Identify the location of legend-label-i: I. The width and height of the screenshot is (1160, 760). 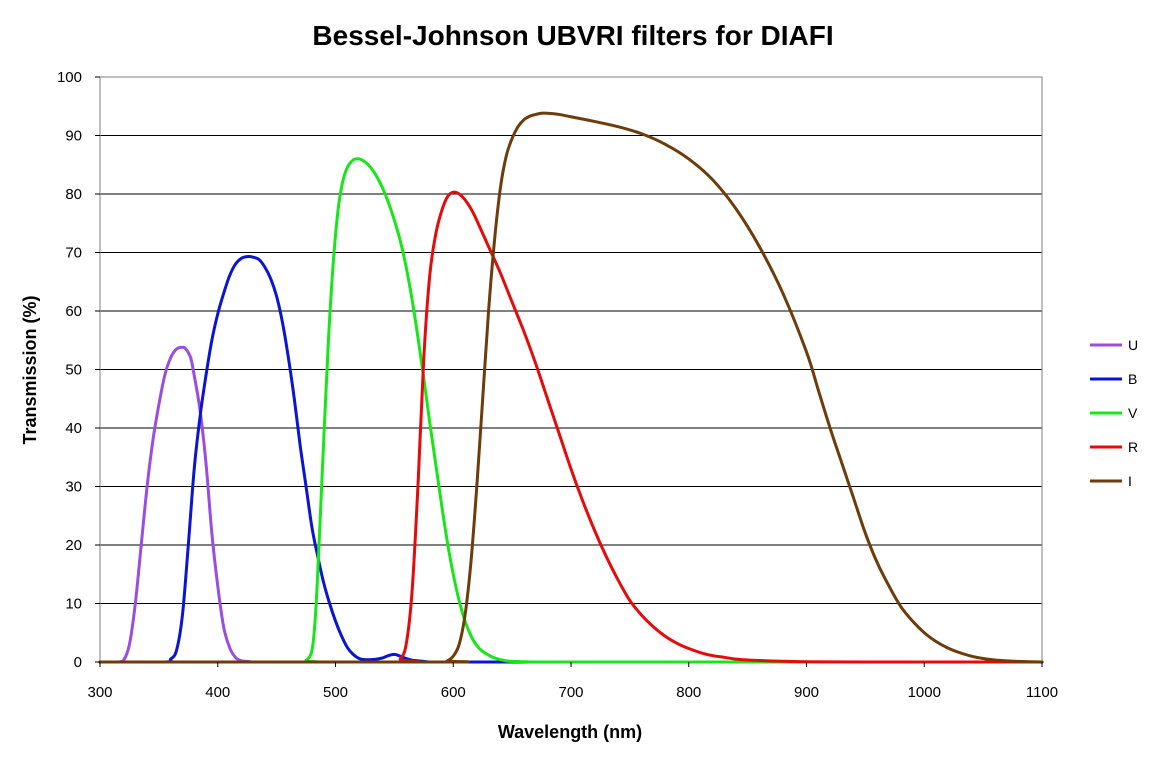
(1130, 481).